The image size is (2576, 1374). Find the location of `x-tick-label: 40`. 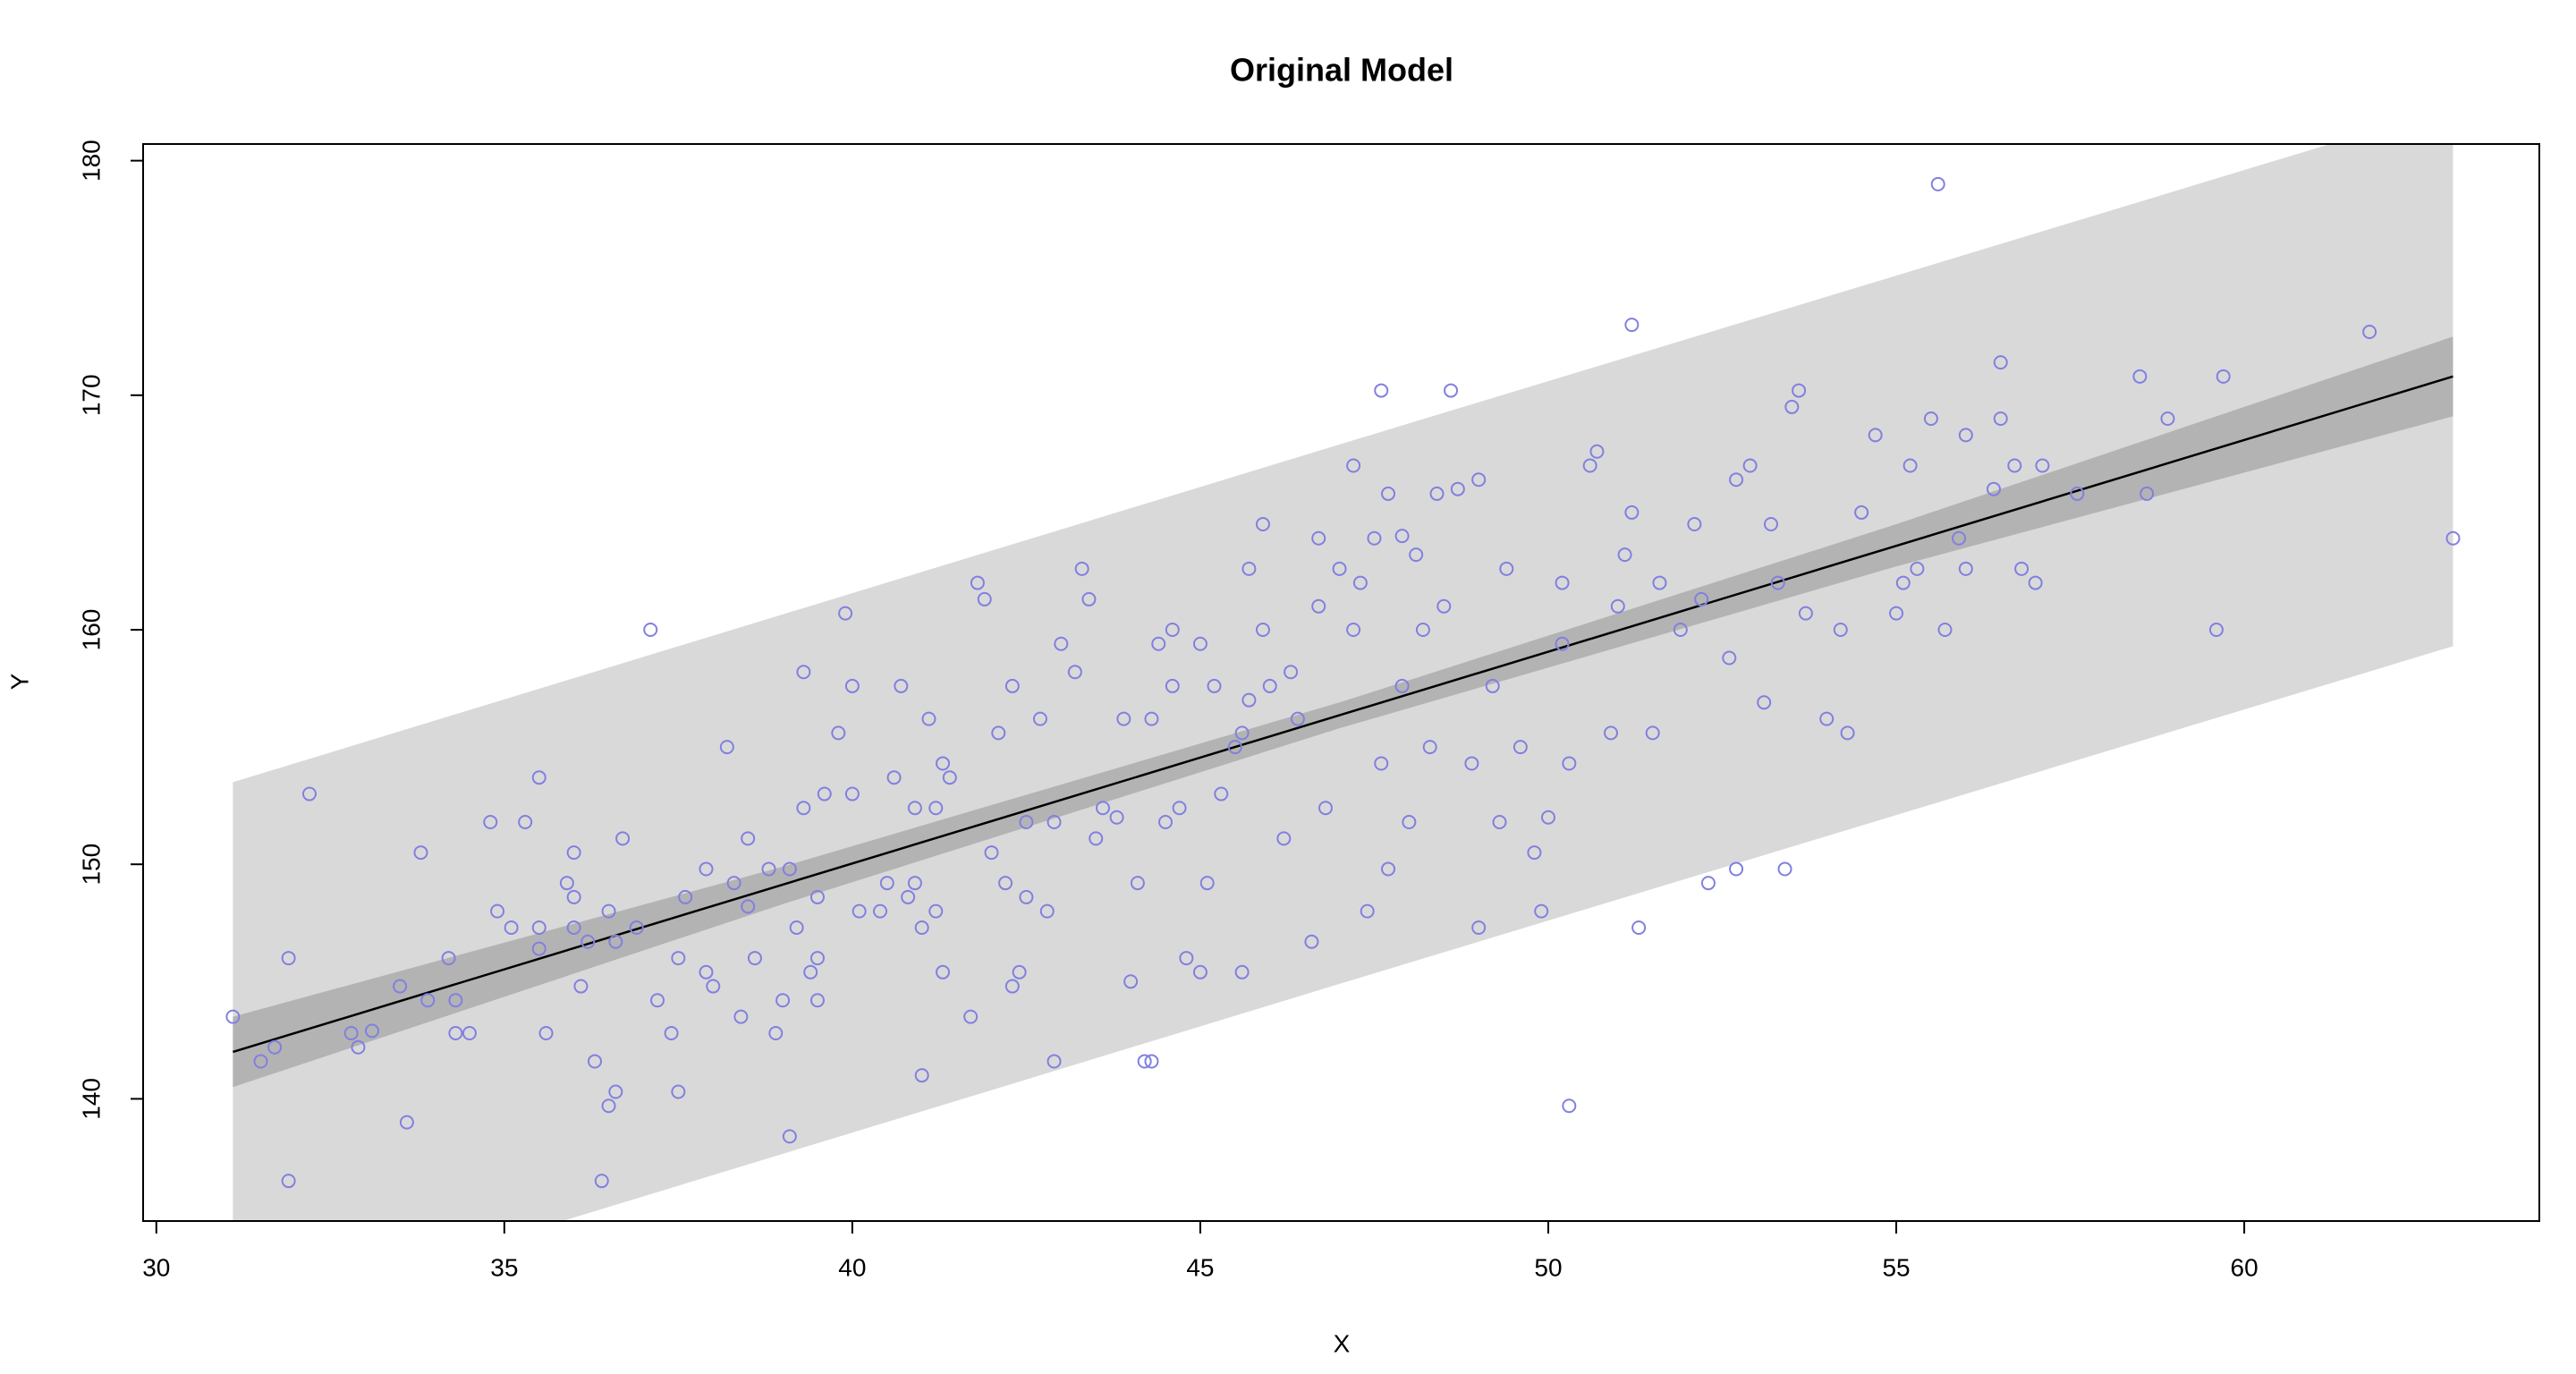

x-tick-label: 40 is located at coordinates (852, 1267).